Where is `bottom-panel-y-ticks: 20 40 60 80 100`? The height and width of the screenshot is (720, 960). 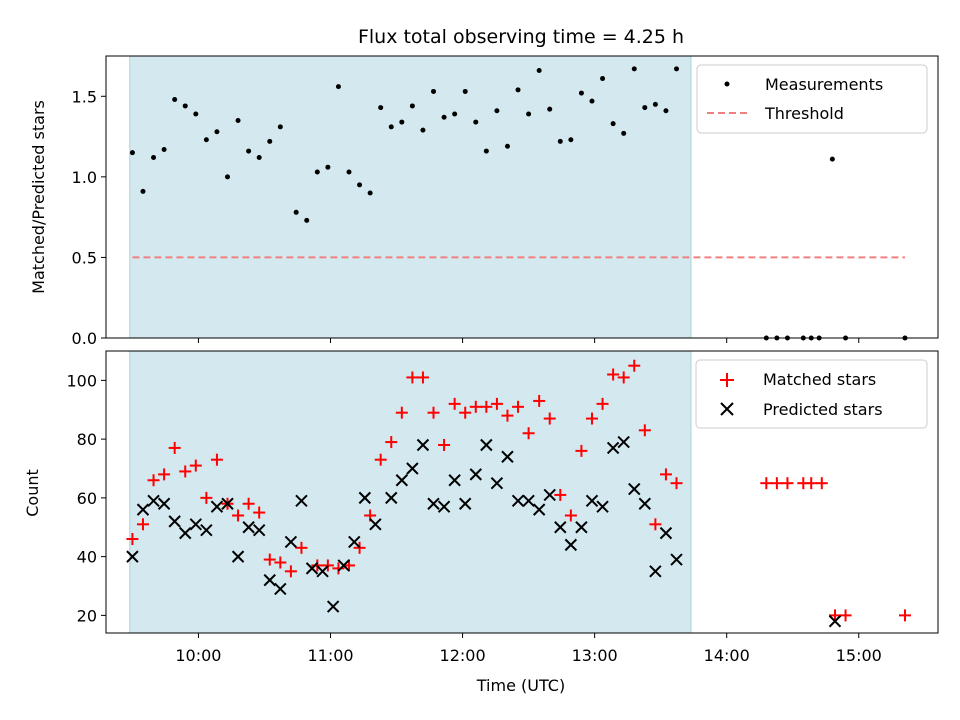 bottom-panel-y-ticks: 20 40 60 80 100 is located at coordinates (86, 498).